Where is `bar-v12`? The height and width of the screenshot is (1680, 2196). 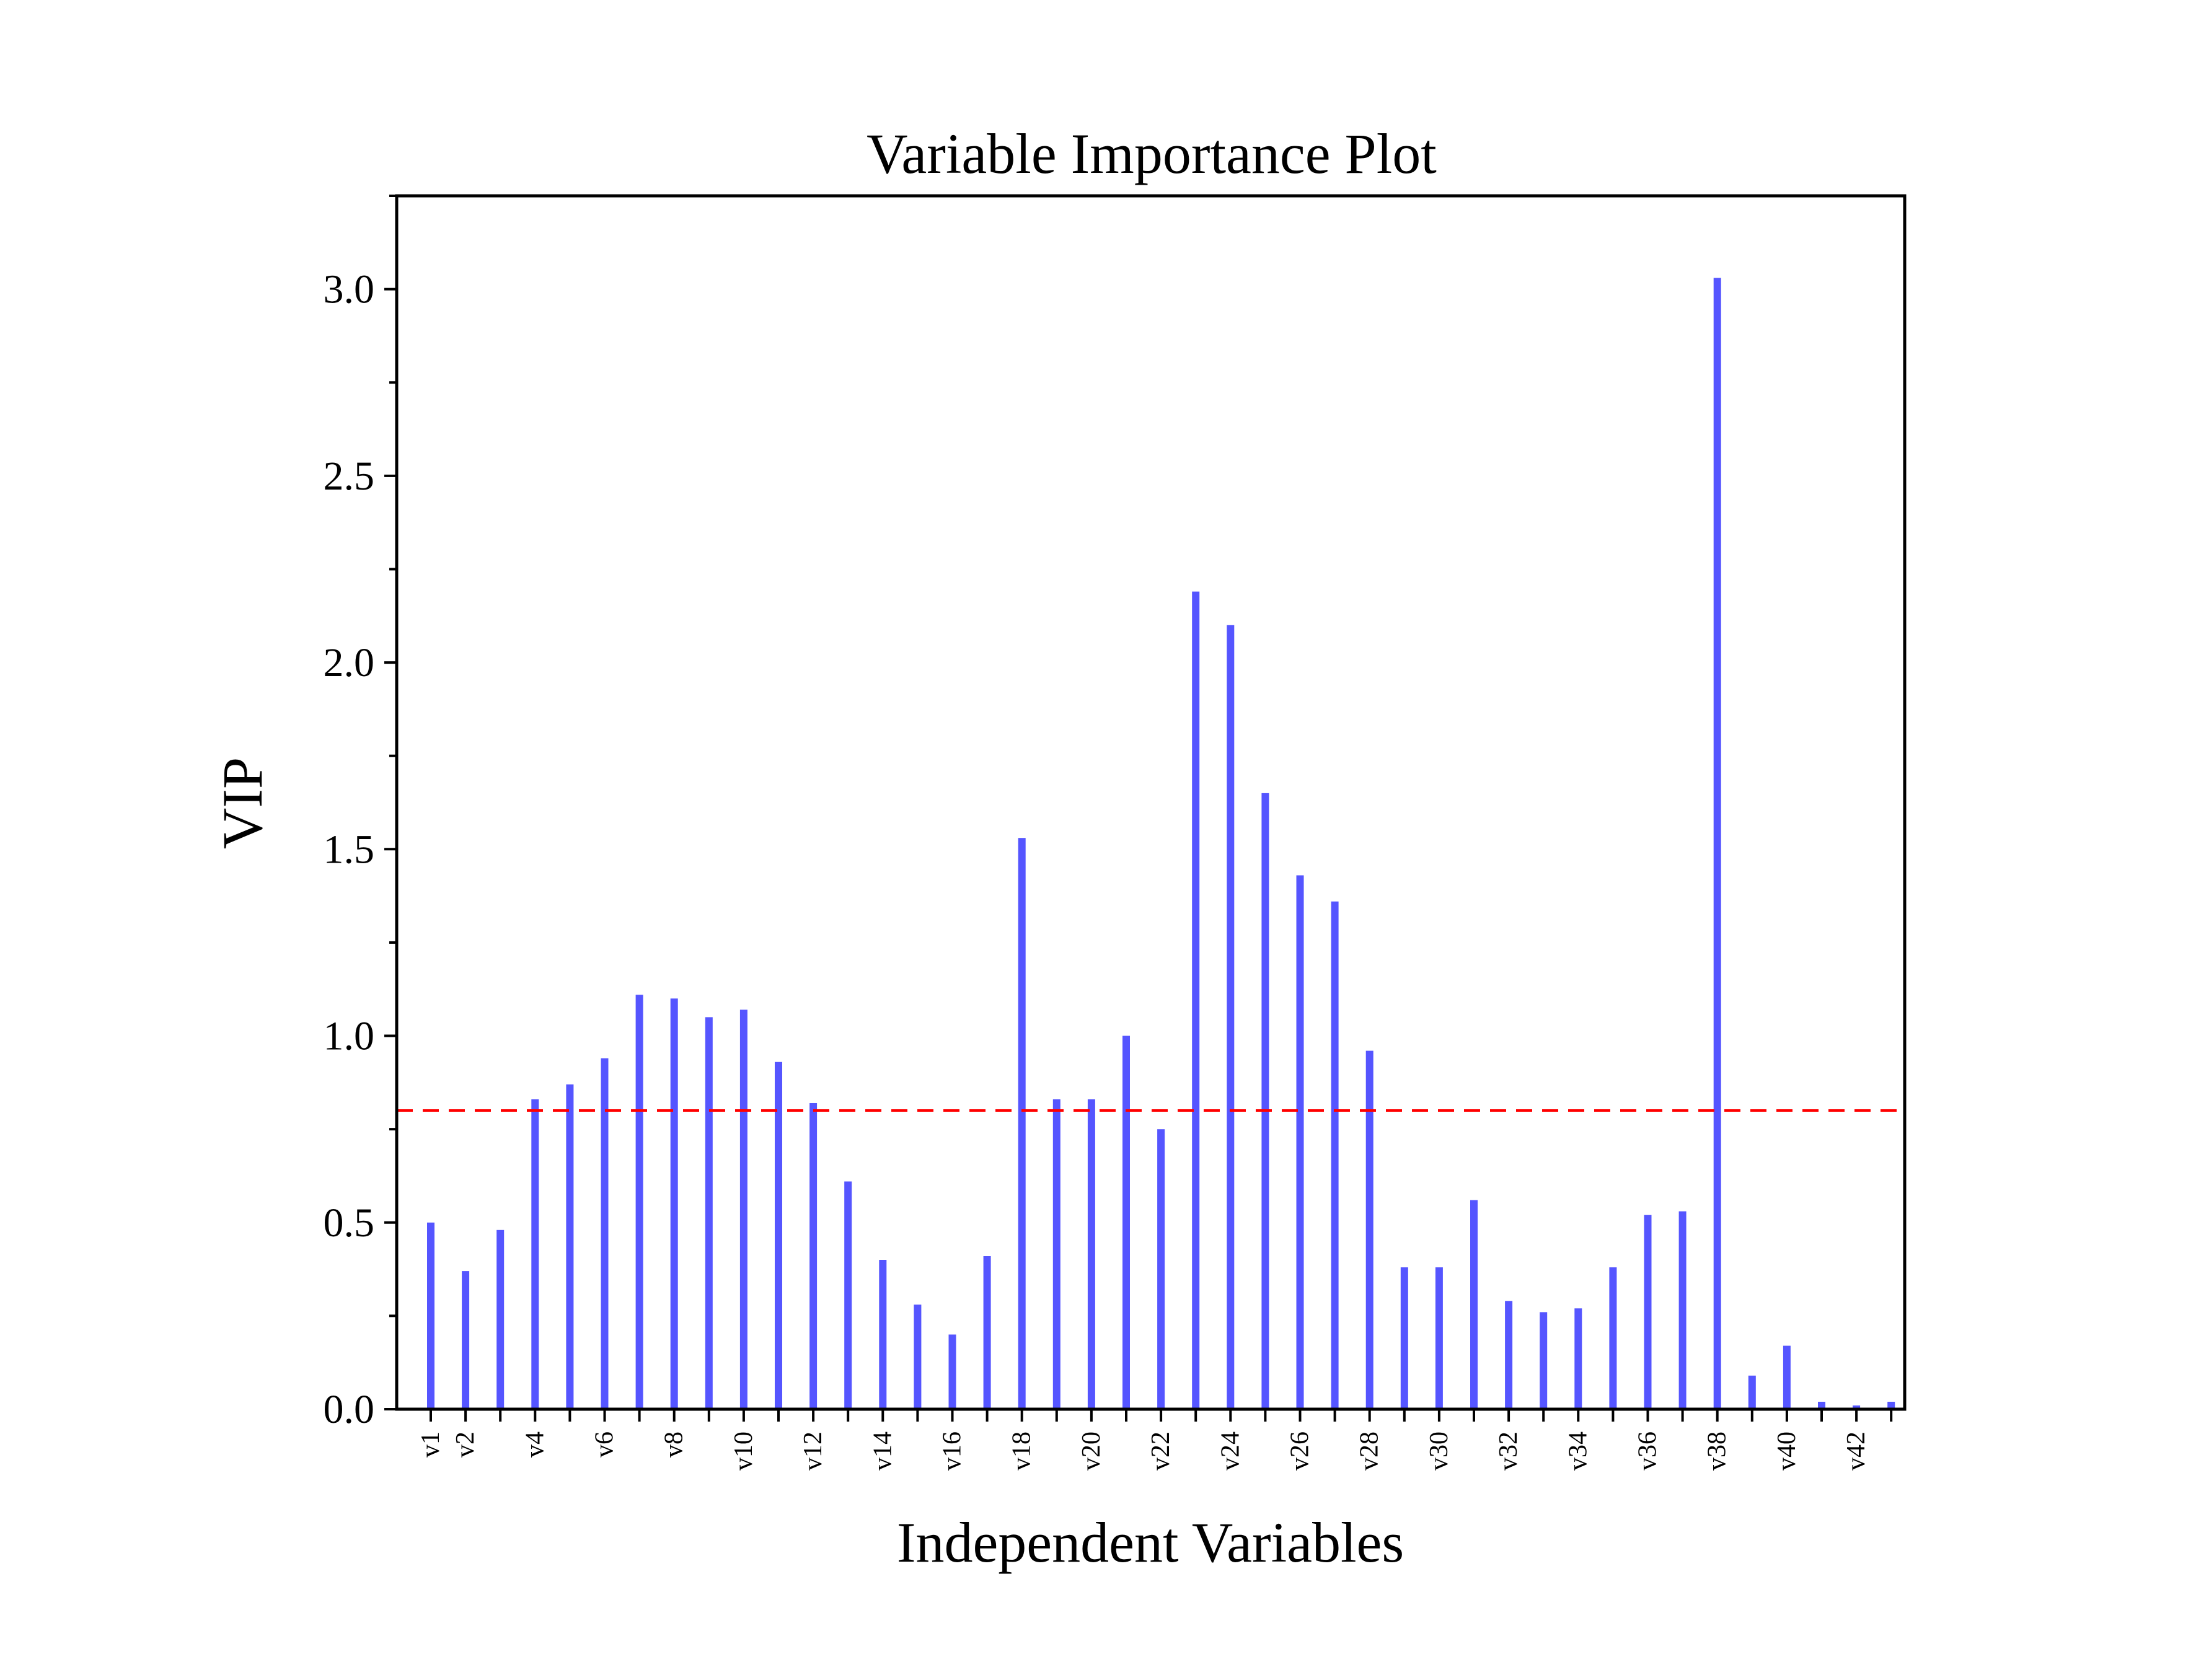 bar-v12 is located at coordinates (813, 1256).